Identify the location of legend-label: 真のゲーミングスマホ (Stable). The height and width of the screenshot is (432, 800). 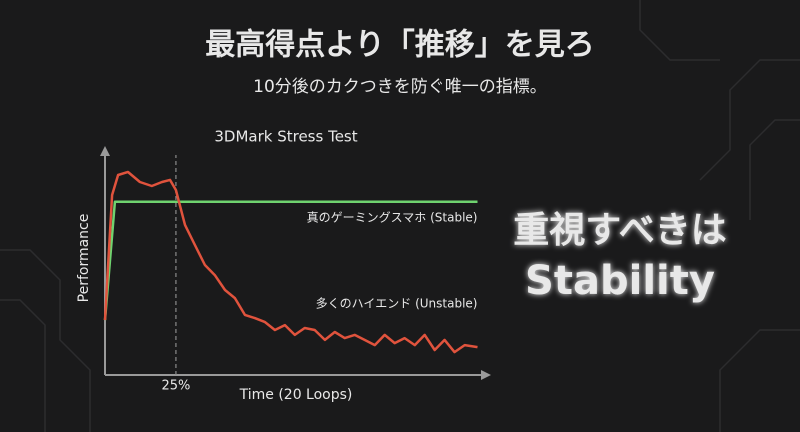
(392, 218).